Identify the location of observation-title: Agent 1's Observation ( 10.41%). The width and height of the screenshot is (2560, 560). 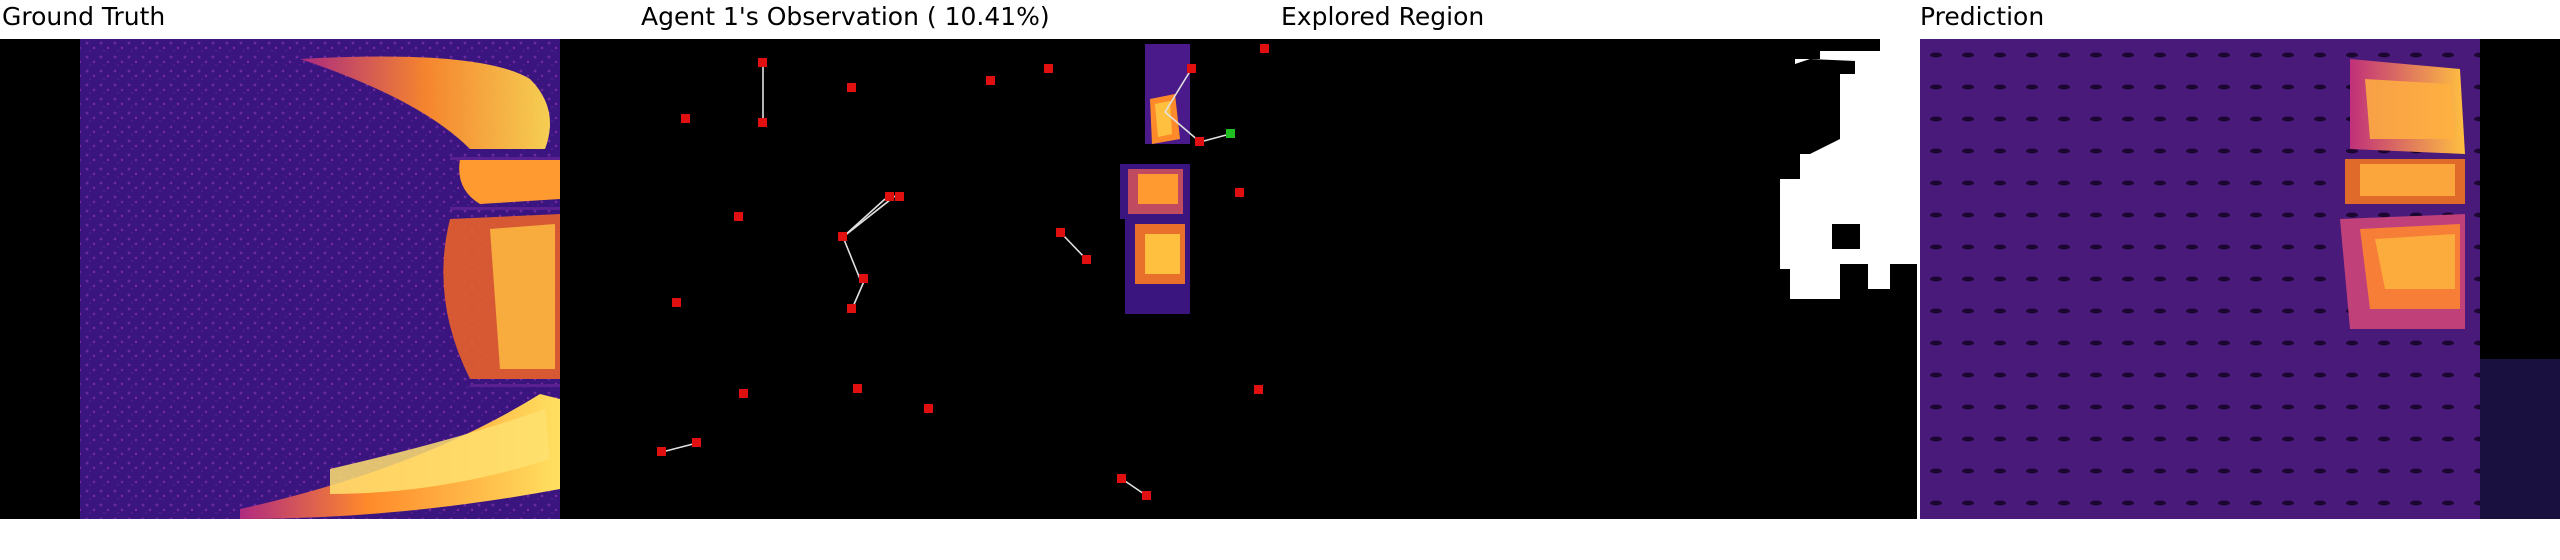
(845, 16).